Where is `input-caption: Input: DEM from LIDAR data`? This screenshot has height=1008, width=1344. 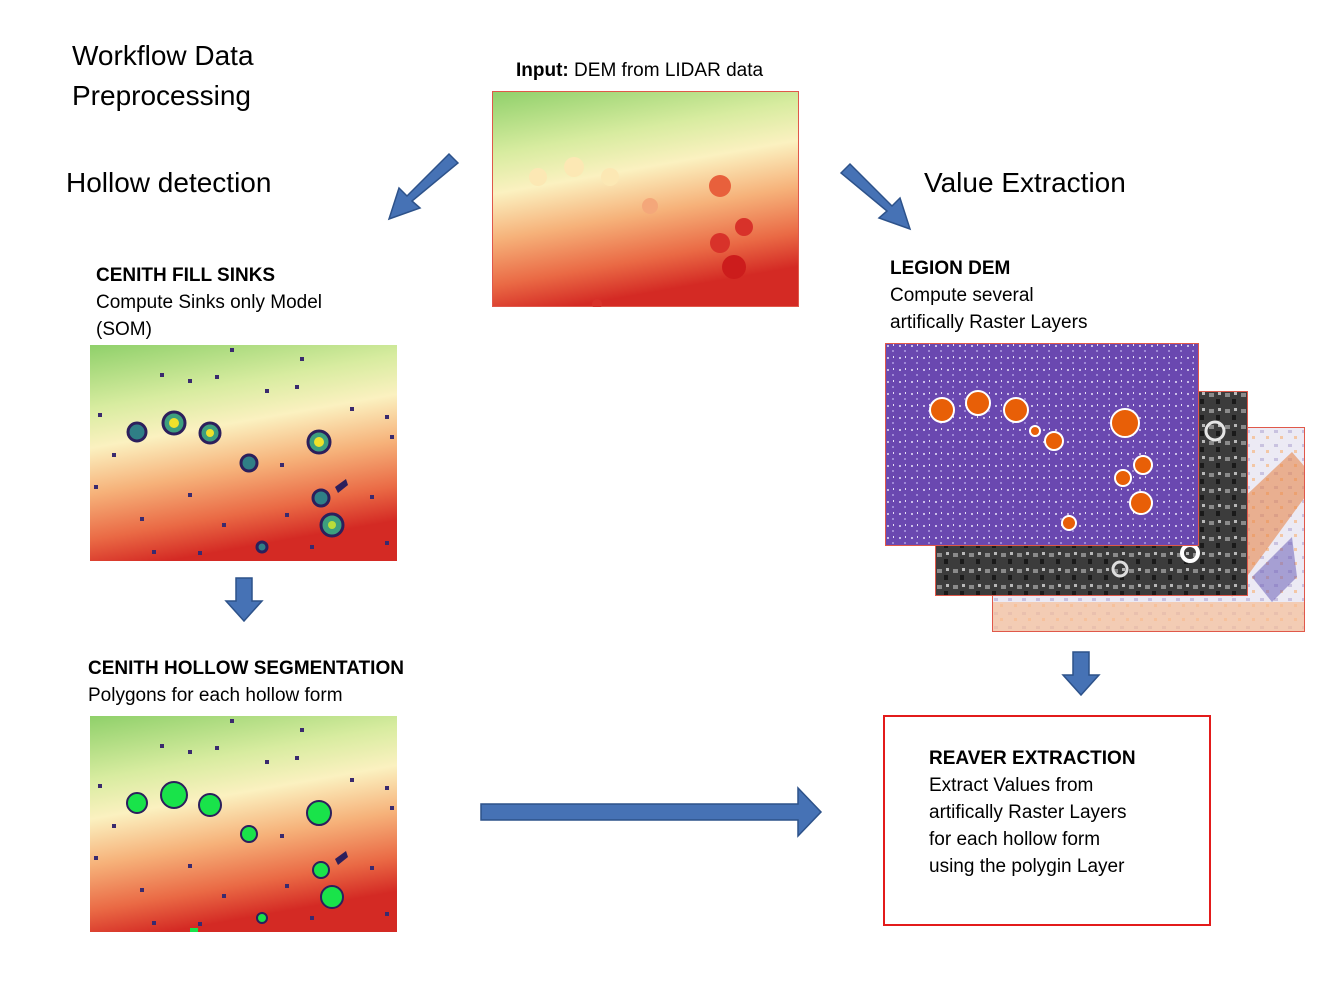 input-caption: Input: DEM from LIDAR data is located at coordinates (639, 70).